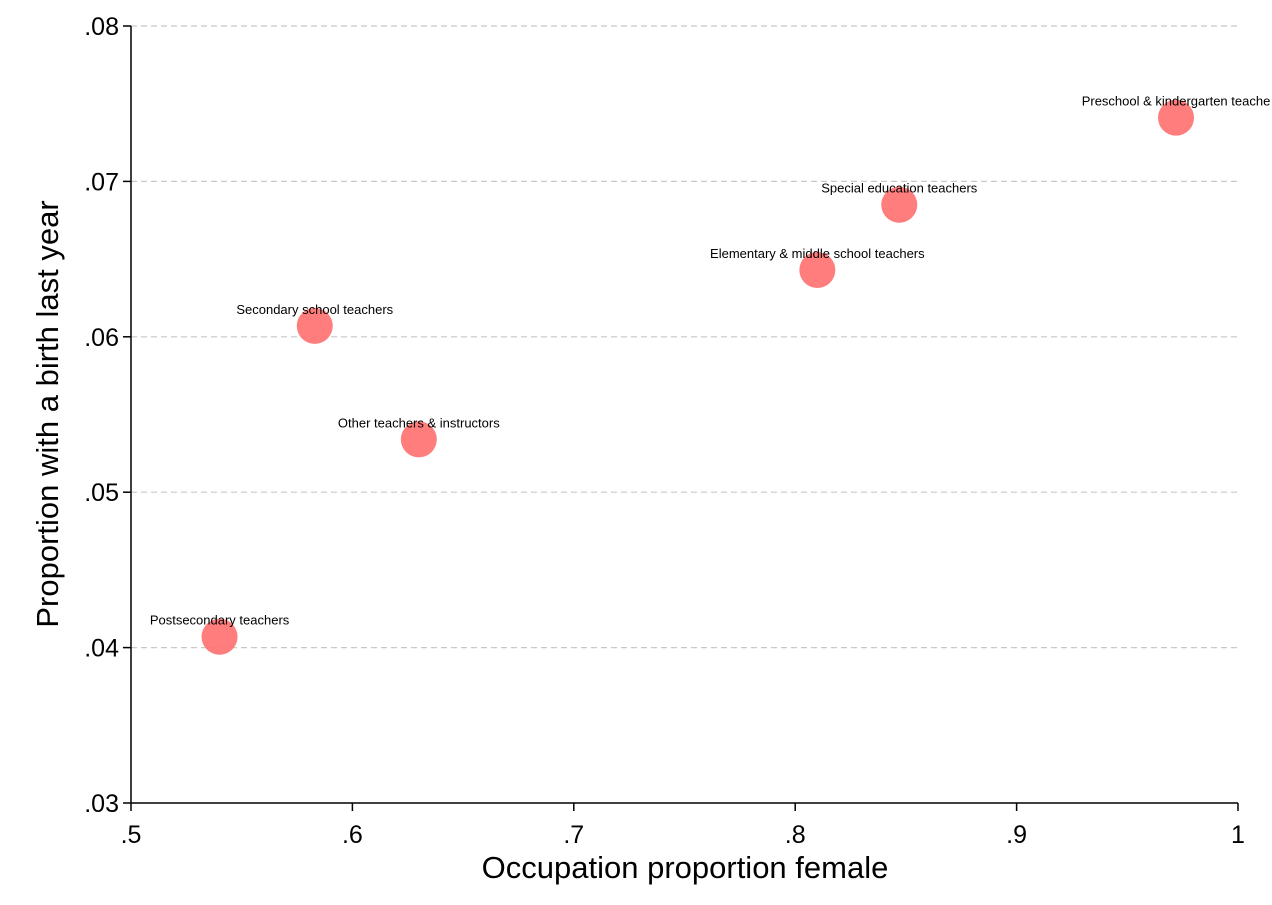  I want to click on x-tick-label: .8, so click(795, 835).